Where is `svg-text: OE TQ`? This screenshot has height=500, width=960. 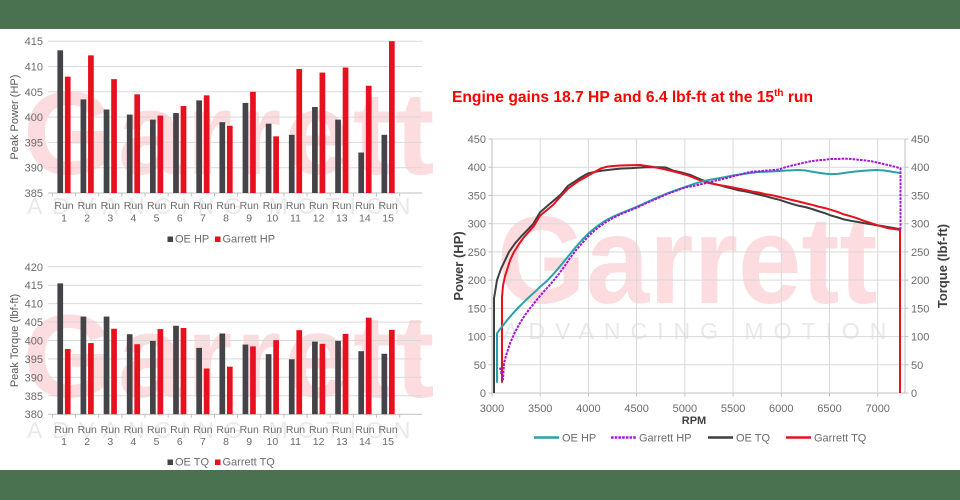 svg-text: OE TQ is located at coordinates (192, 463).